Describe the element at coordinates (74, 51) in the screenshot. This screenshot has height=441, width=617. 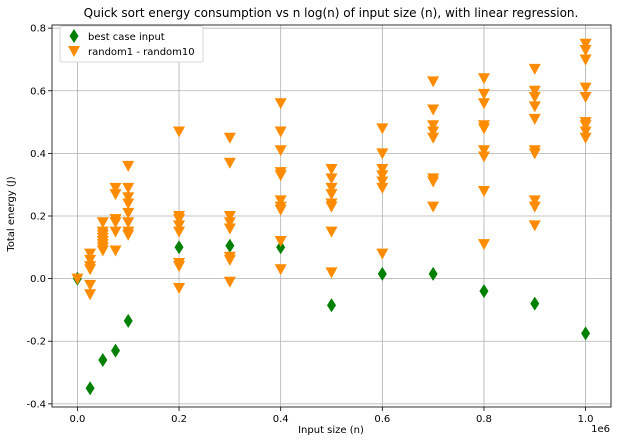
I see `legend-marker-random` at that location.